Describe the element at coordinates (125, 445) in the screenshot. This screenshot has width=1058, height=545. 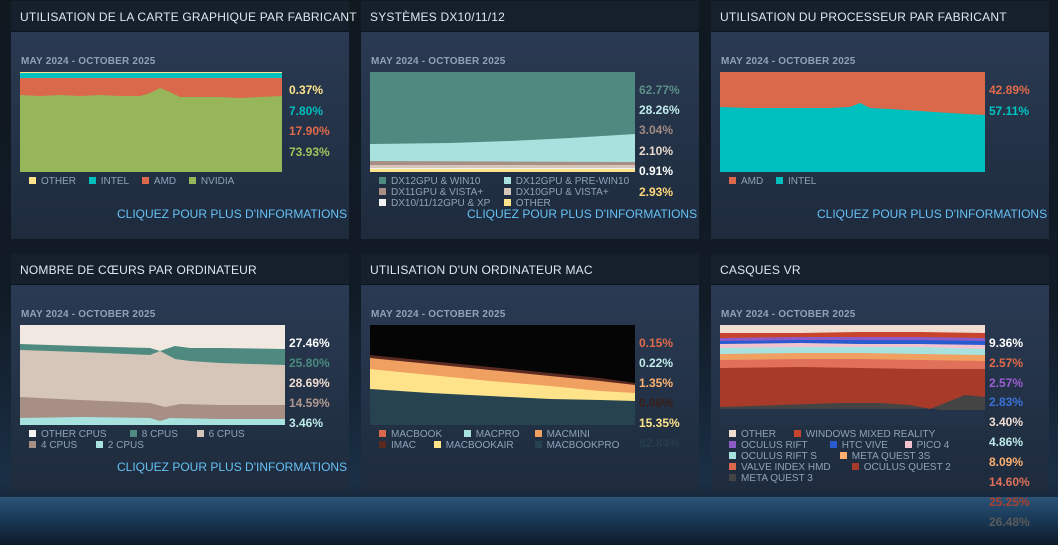
I see `legend-label: 2 CPUS` at that location.